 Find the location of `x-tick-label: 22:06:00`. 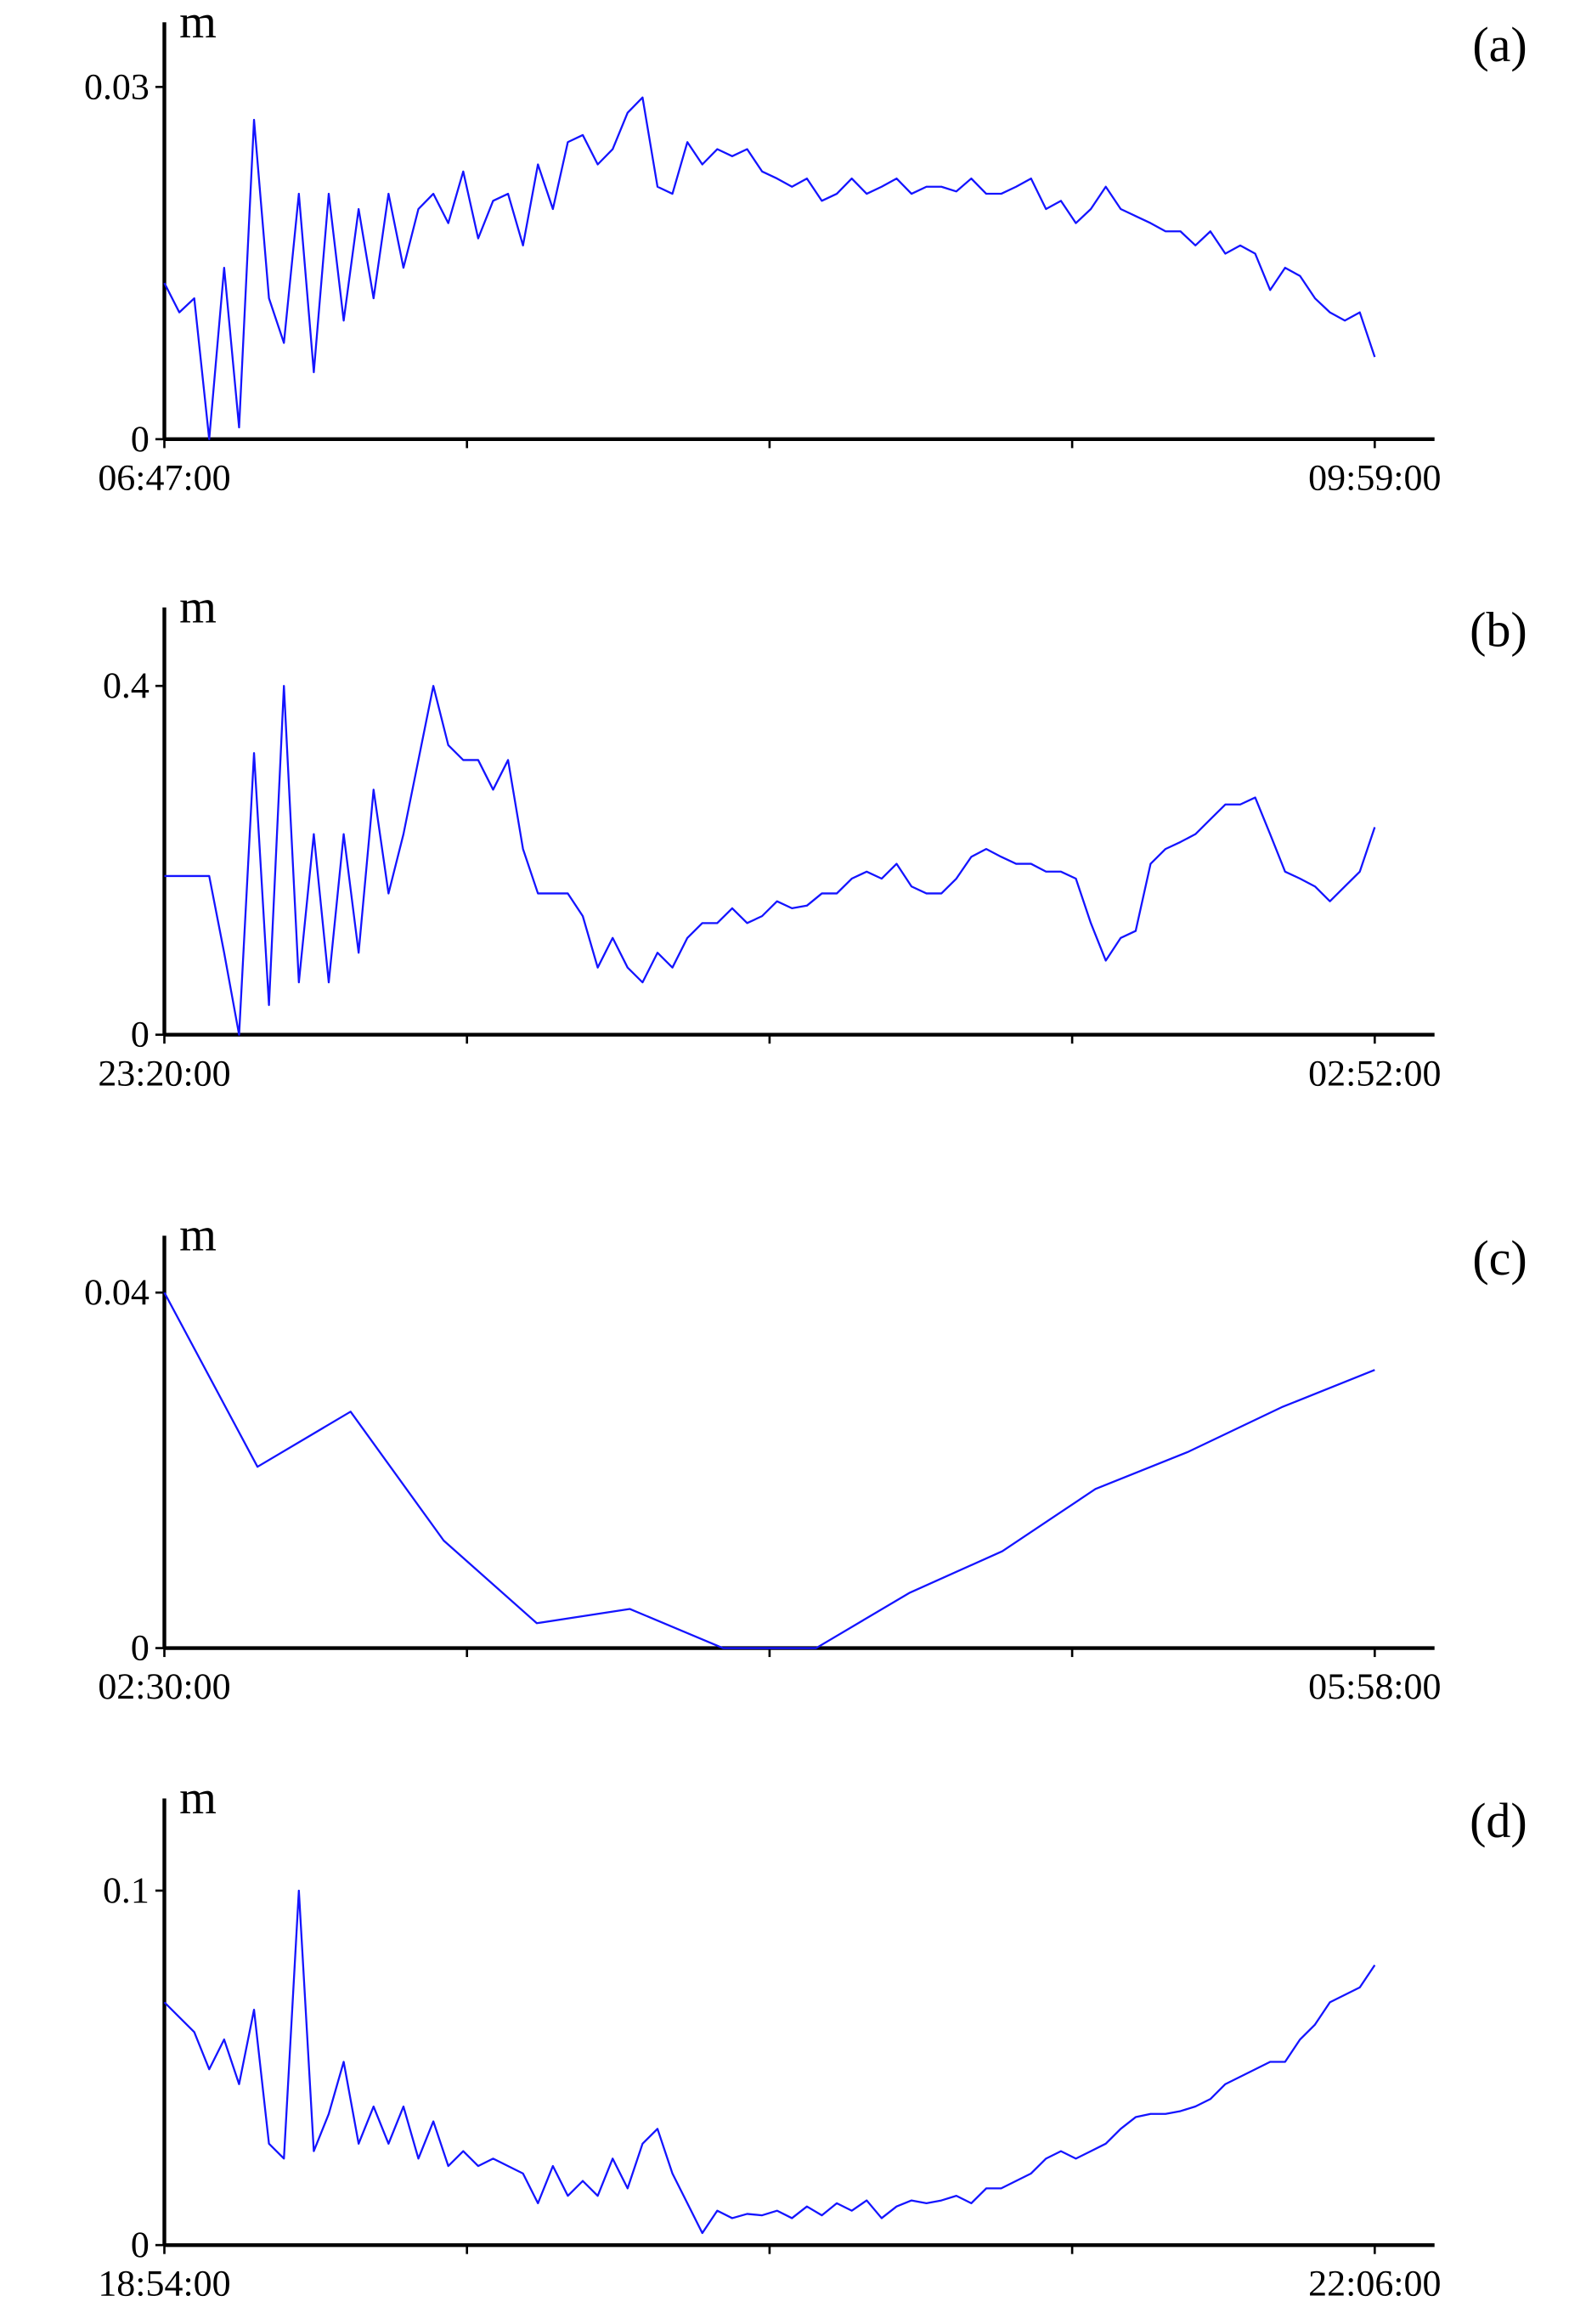

x-tick-label: 22:06:00 is located at coordinates (1374, 2284).